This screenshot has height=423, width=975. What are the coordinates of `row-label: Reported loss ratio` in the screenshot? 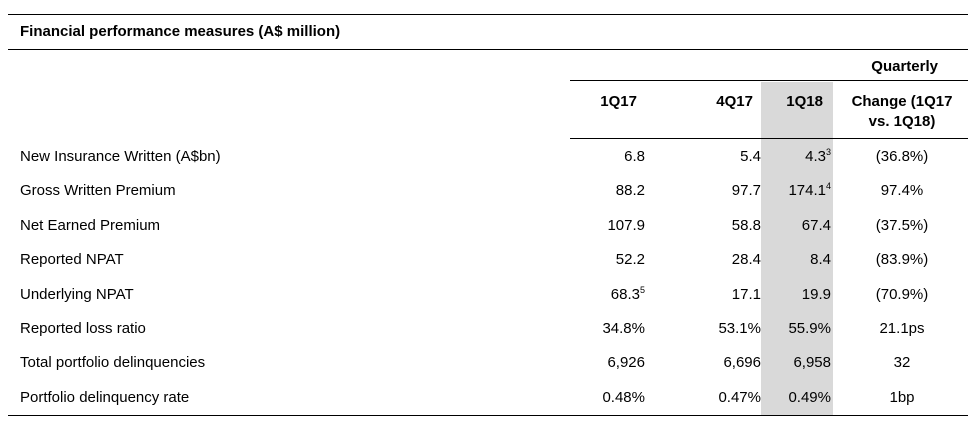 It's located at (83, 328).